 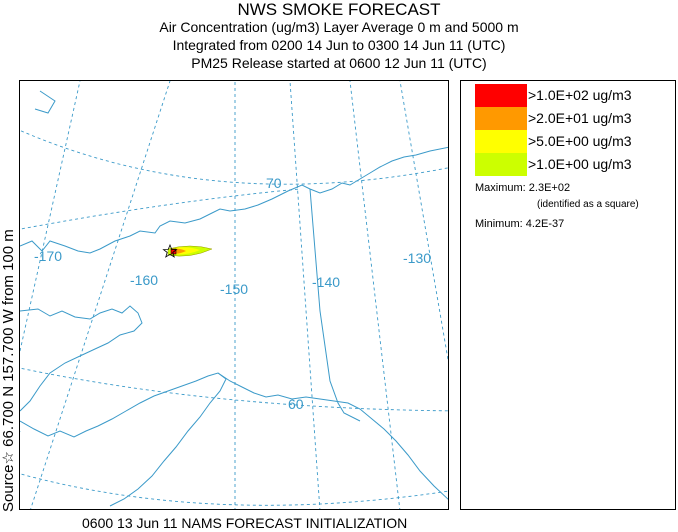 What do you see at coordinates (332, 436) in the screenshot?
I see `gulf-coast` at bounding box center [332, 436].